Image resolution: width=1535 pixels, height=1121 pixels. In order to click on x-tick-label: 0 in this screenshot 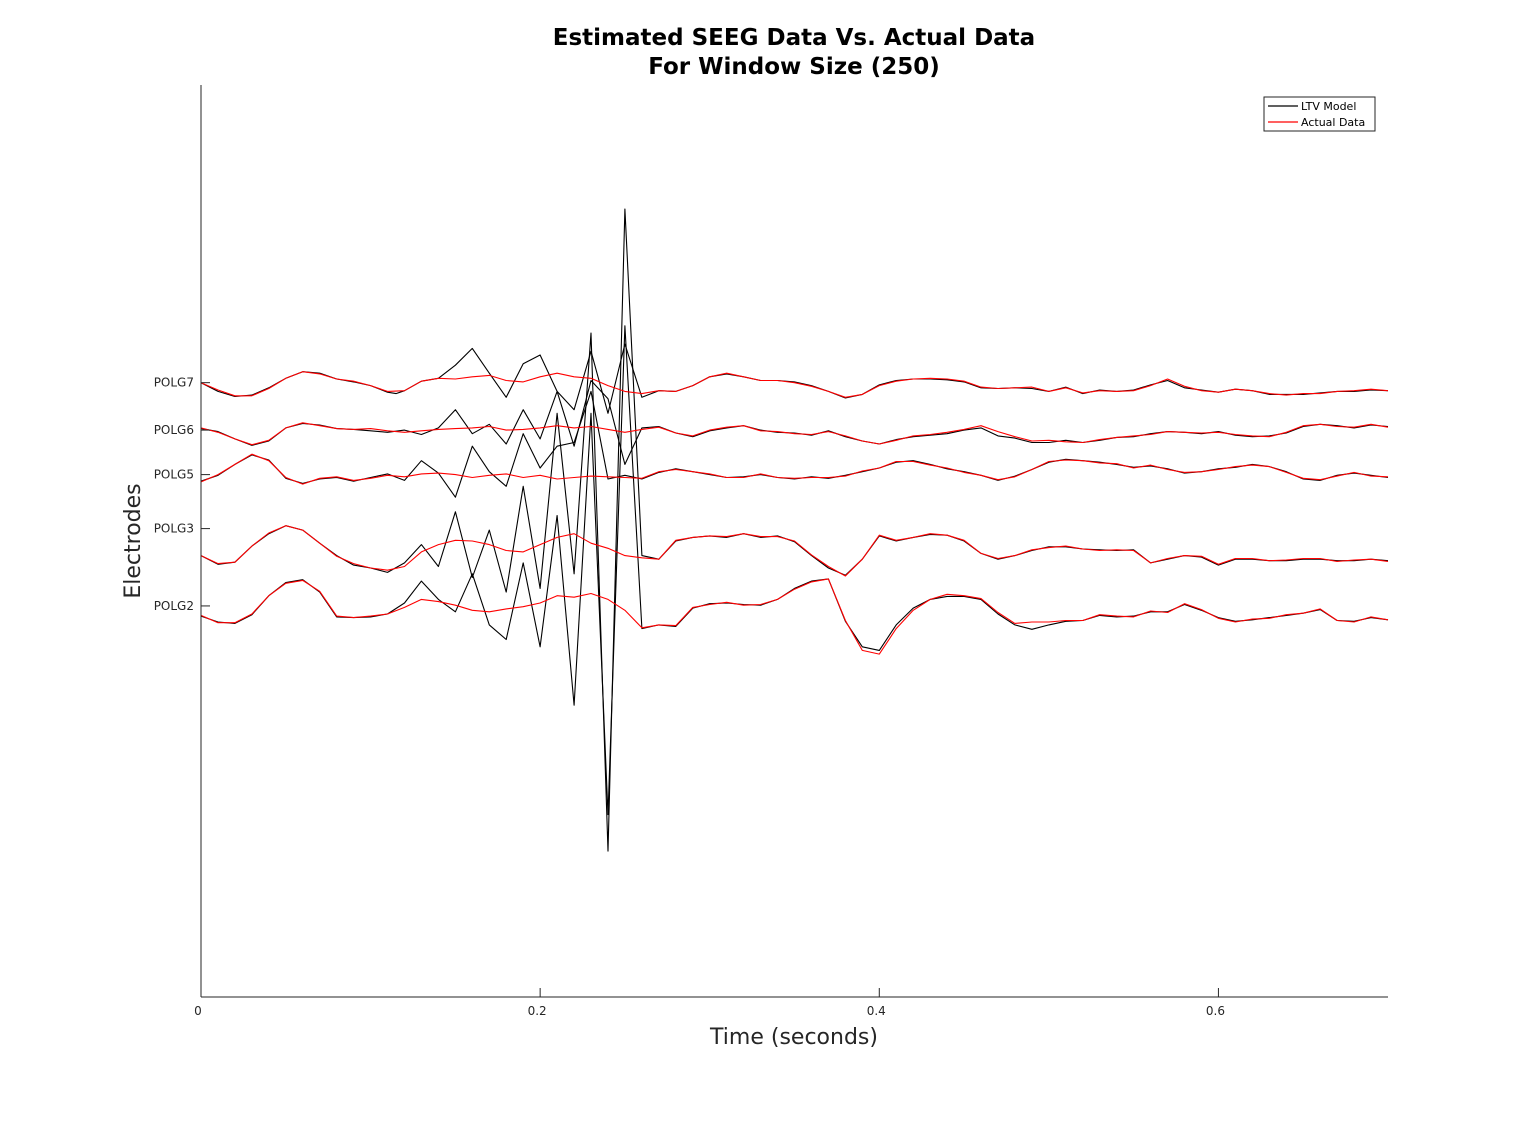, I will do `click(198, 1011)`.